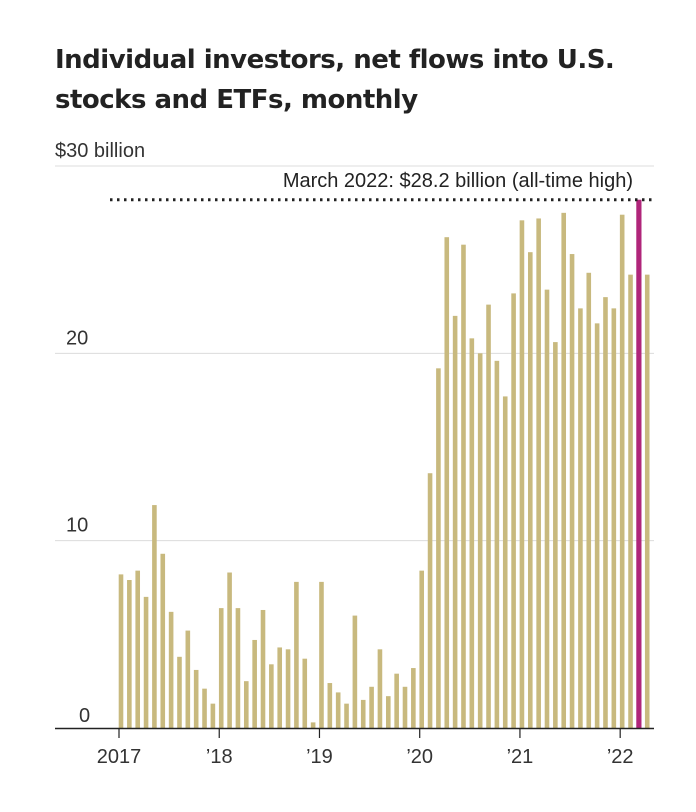  I want to click on bar-highlight, so click(639, 464).